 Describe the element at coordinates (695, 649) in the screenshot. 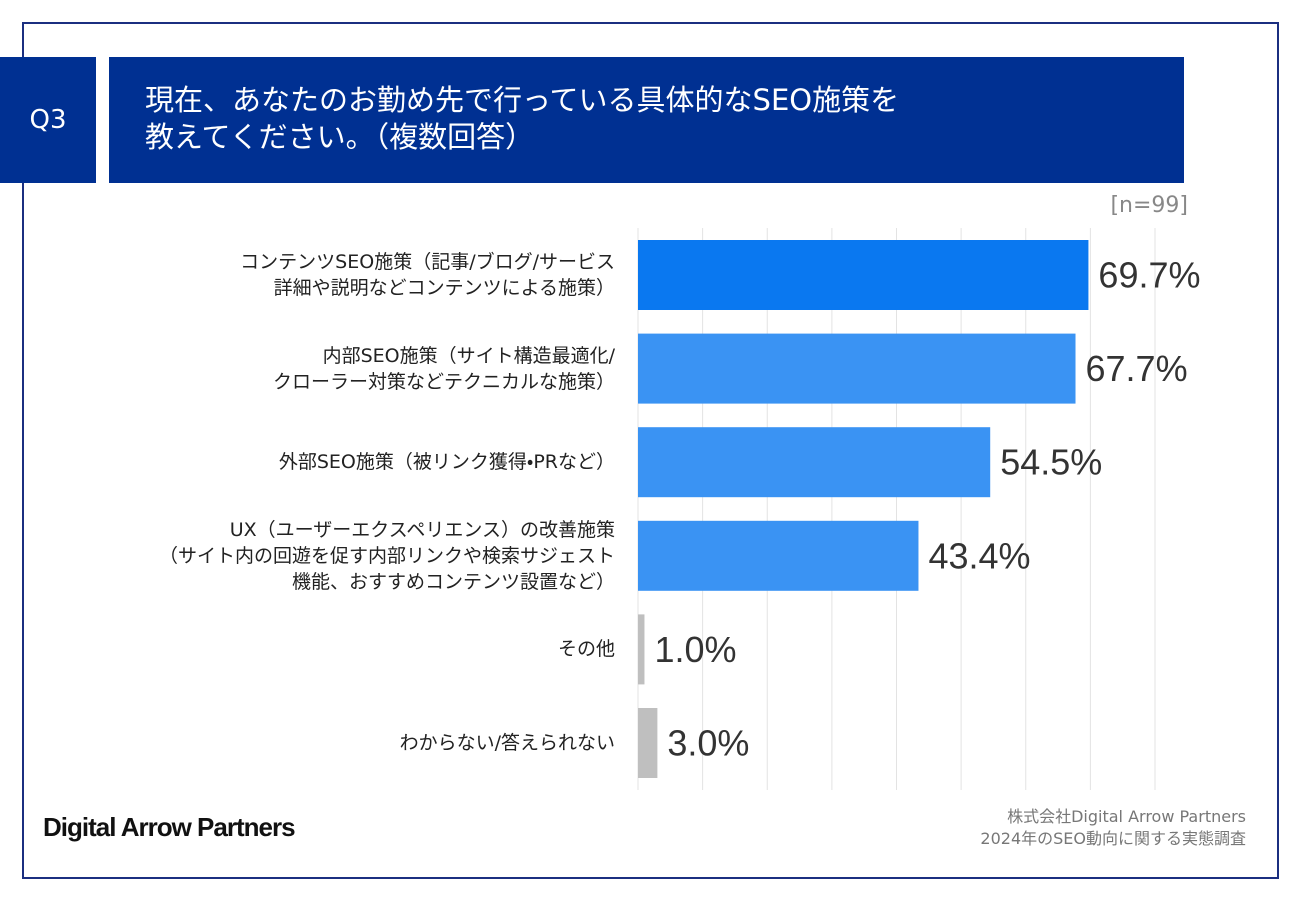

I see `value-label: 1.0%` at that location.